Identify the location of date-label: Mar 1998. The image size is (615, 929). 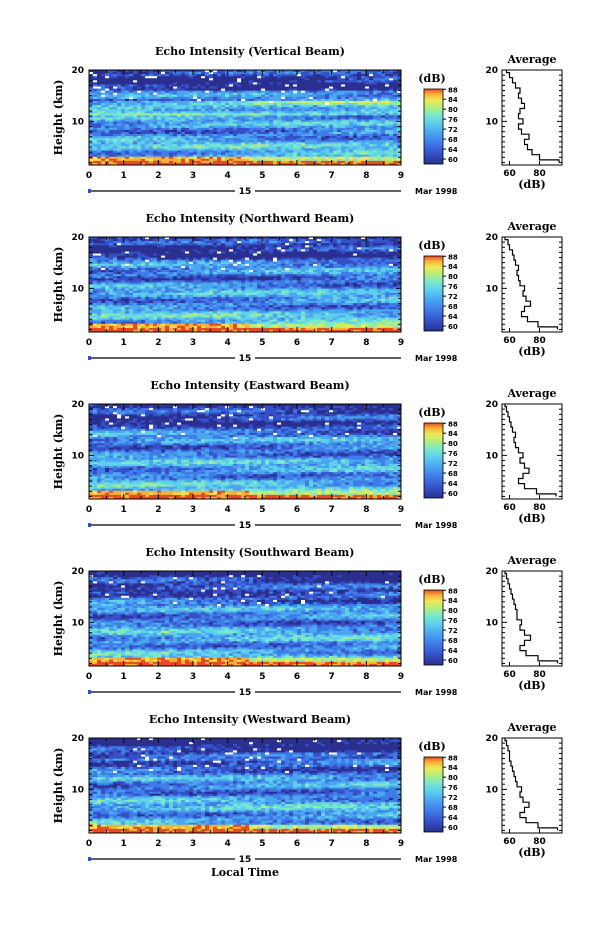
(436, 358).